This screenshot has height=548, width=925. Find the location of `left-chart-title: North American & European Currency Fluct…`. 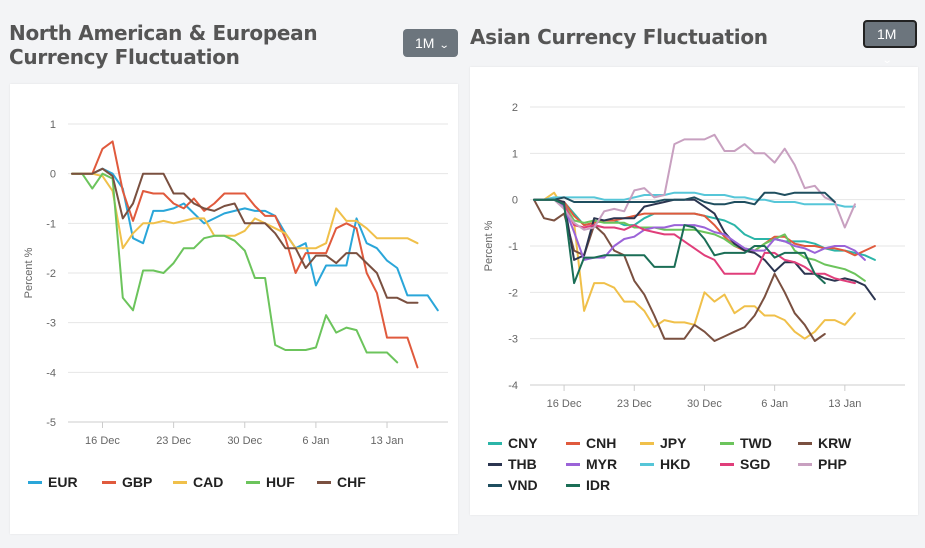

left-chart-title: North American & European Currency Fluct… is located at coordinates (163, 45).